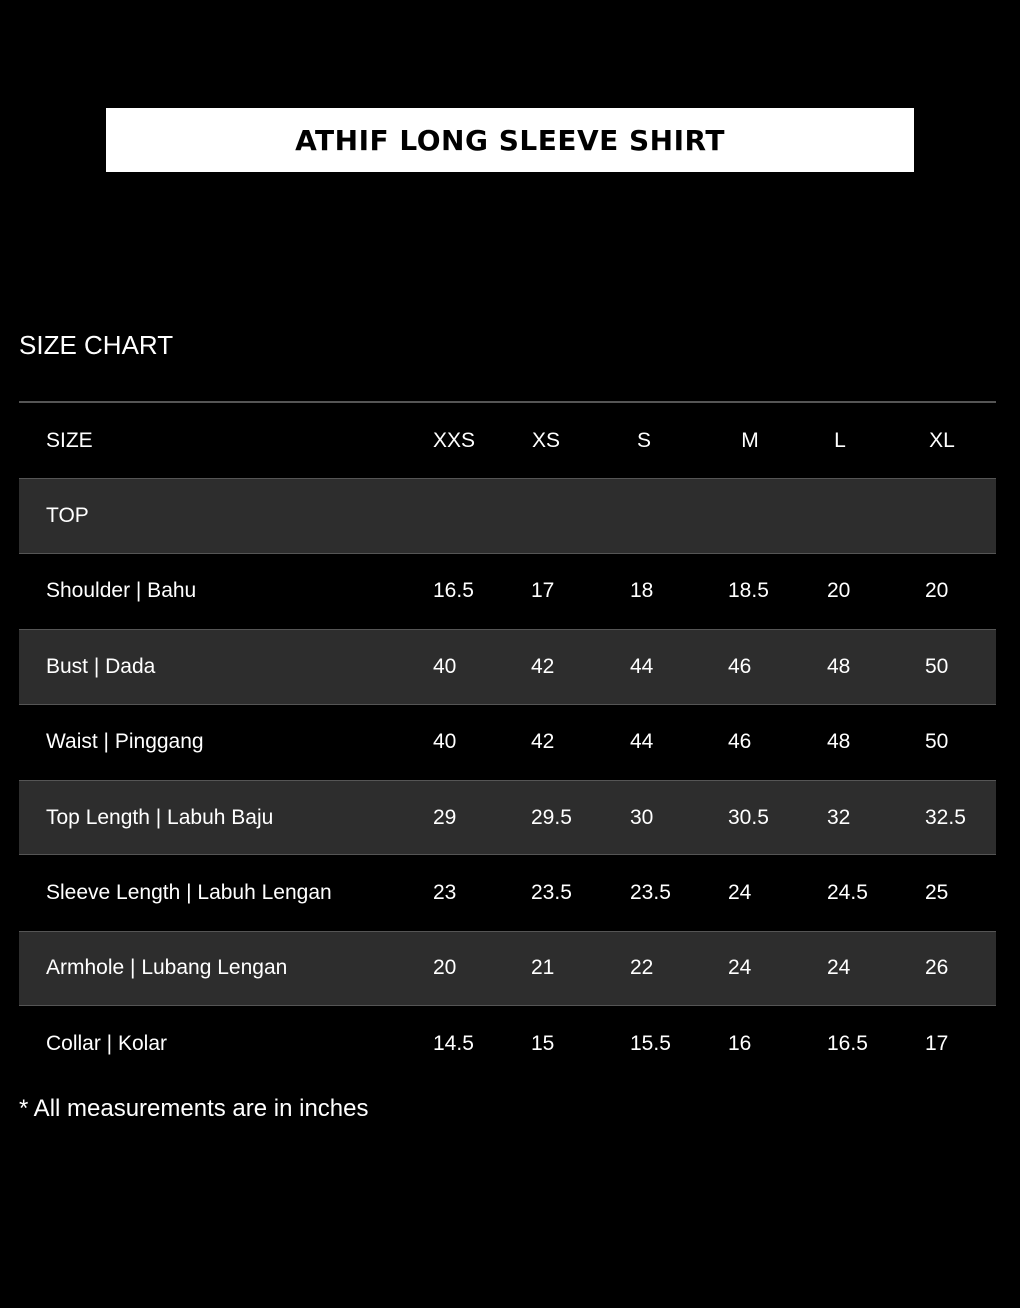 This screenshot has width=1020, height=1308. What do you see at coordinates (543, 1043) in the screenshot?
I see `cell-xs: 15` at bounding box center [543, 1043].